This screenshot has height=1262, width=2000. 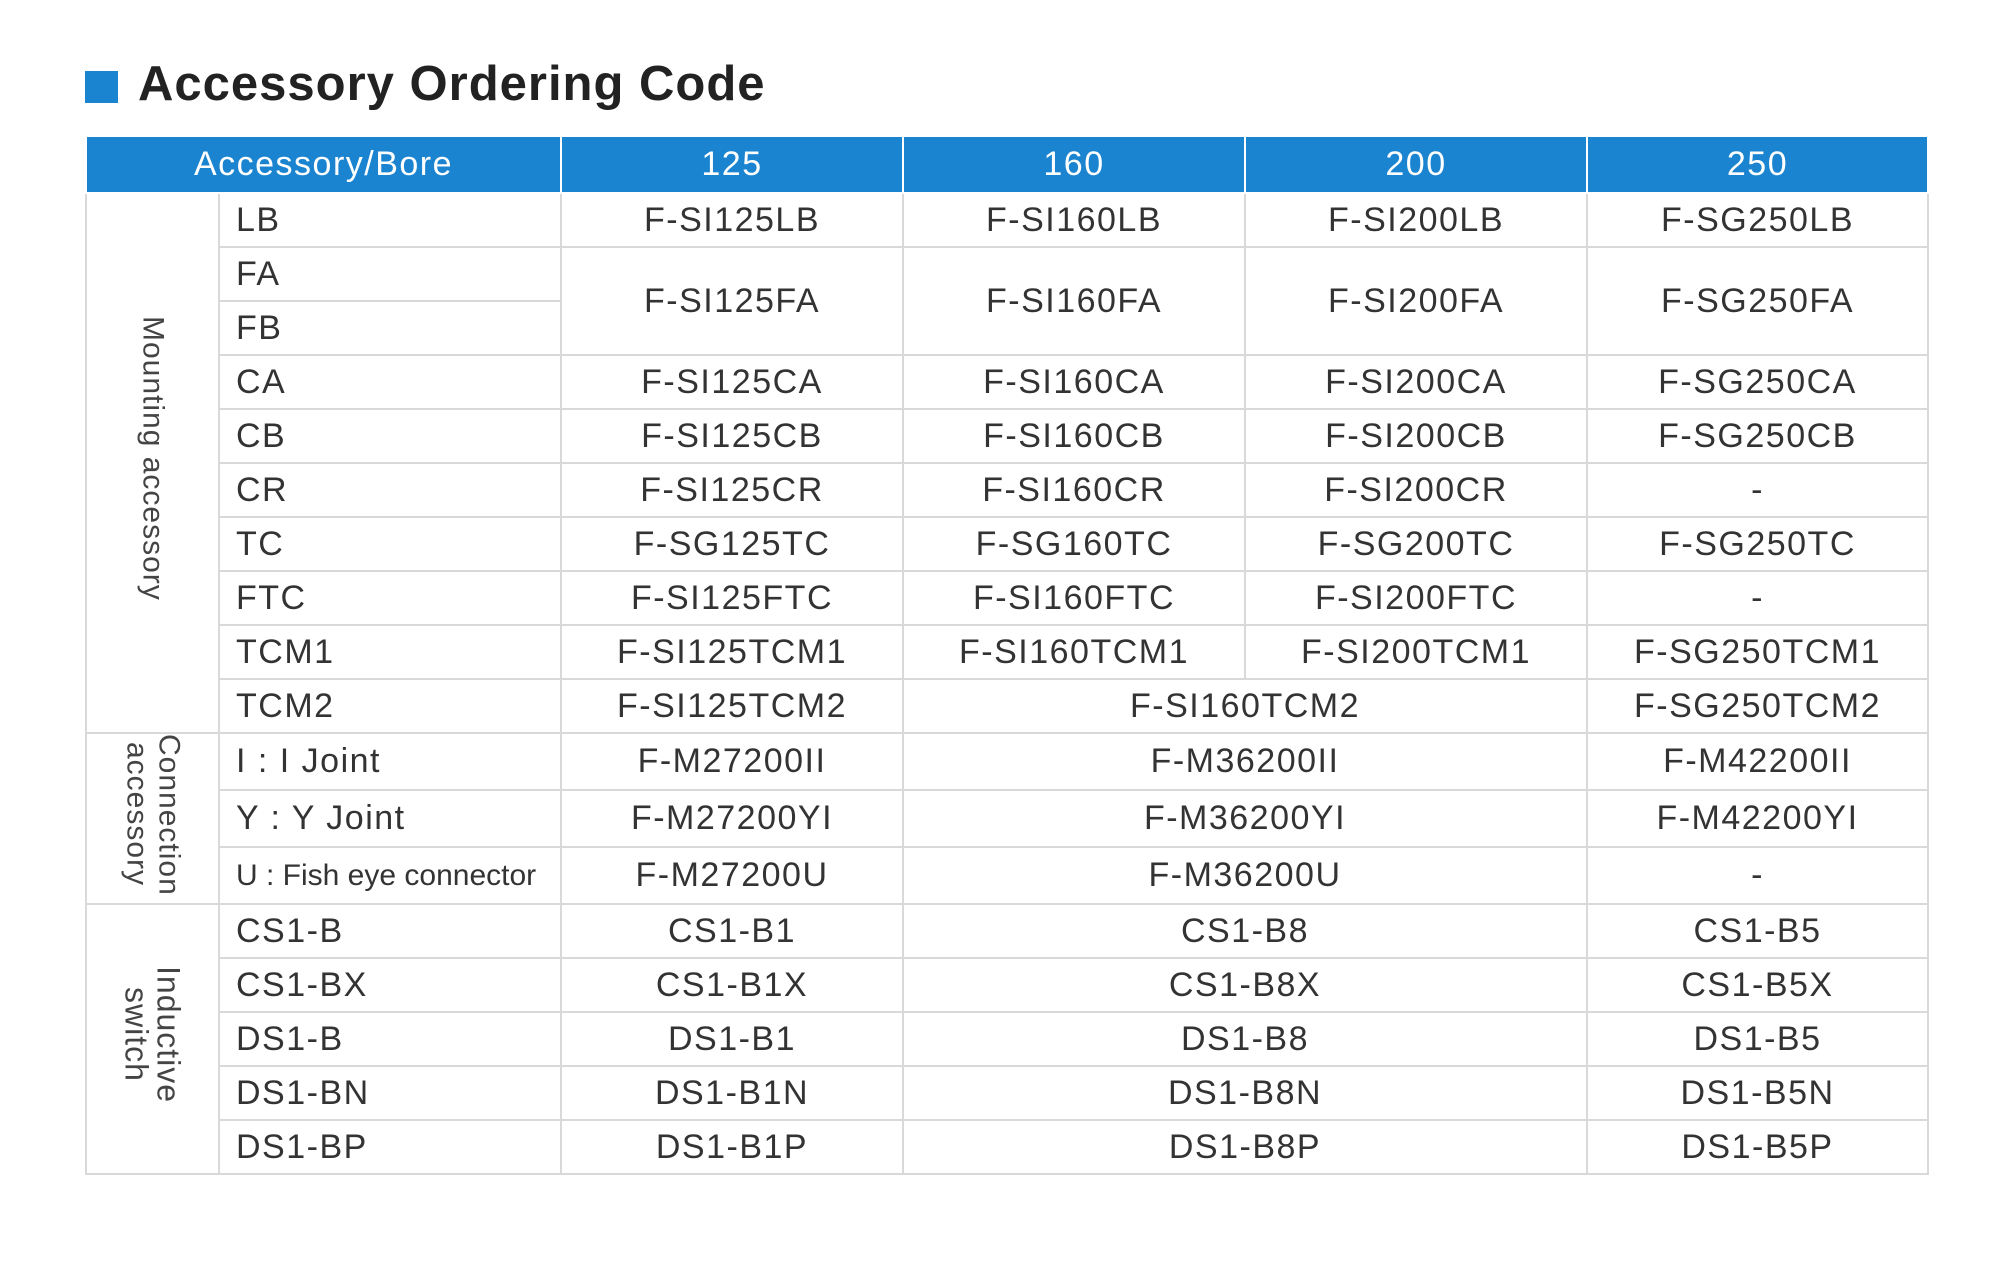 I want to click on table-row: TCM2 F-SI125TCM2 F-SI160TCM2 F-SG250TCM2, so click(x=1007, y=706).